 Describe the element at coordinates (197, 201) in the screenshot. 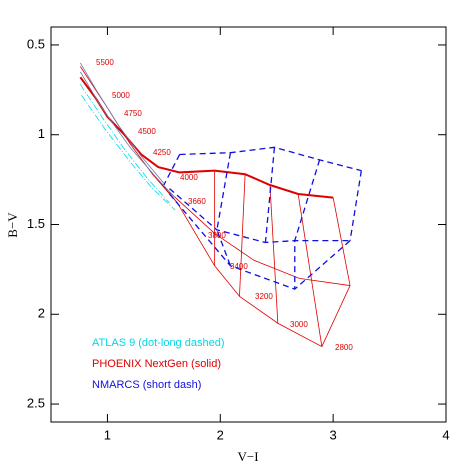

I see `temperature-label: 3660` at that location.